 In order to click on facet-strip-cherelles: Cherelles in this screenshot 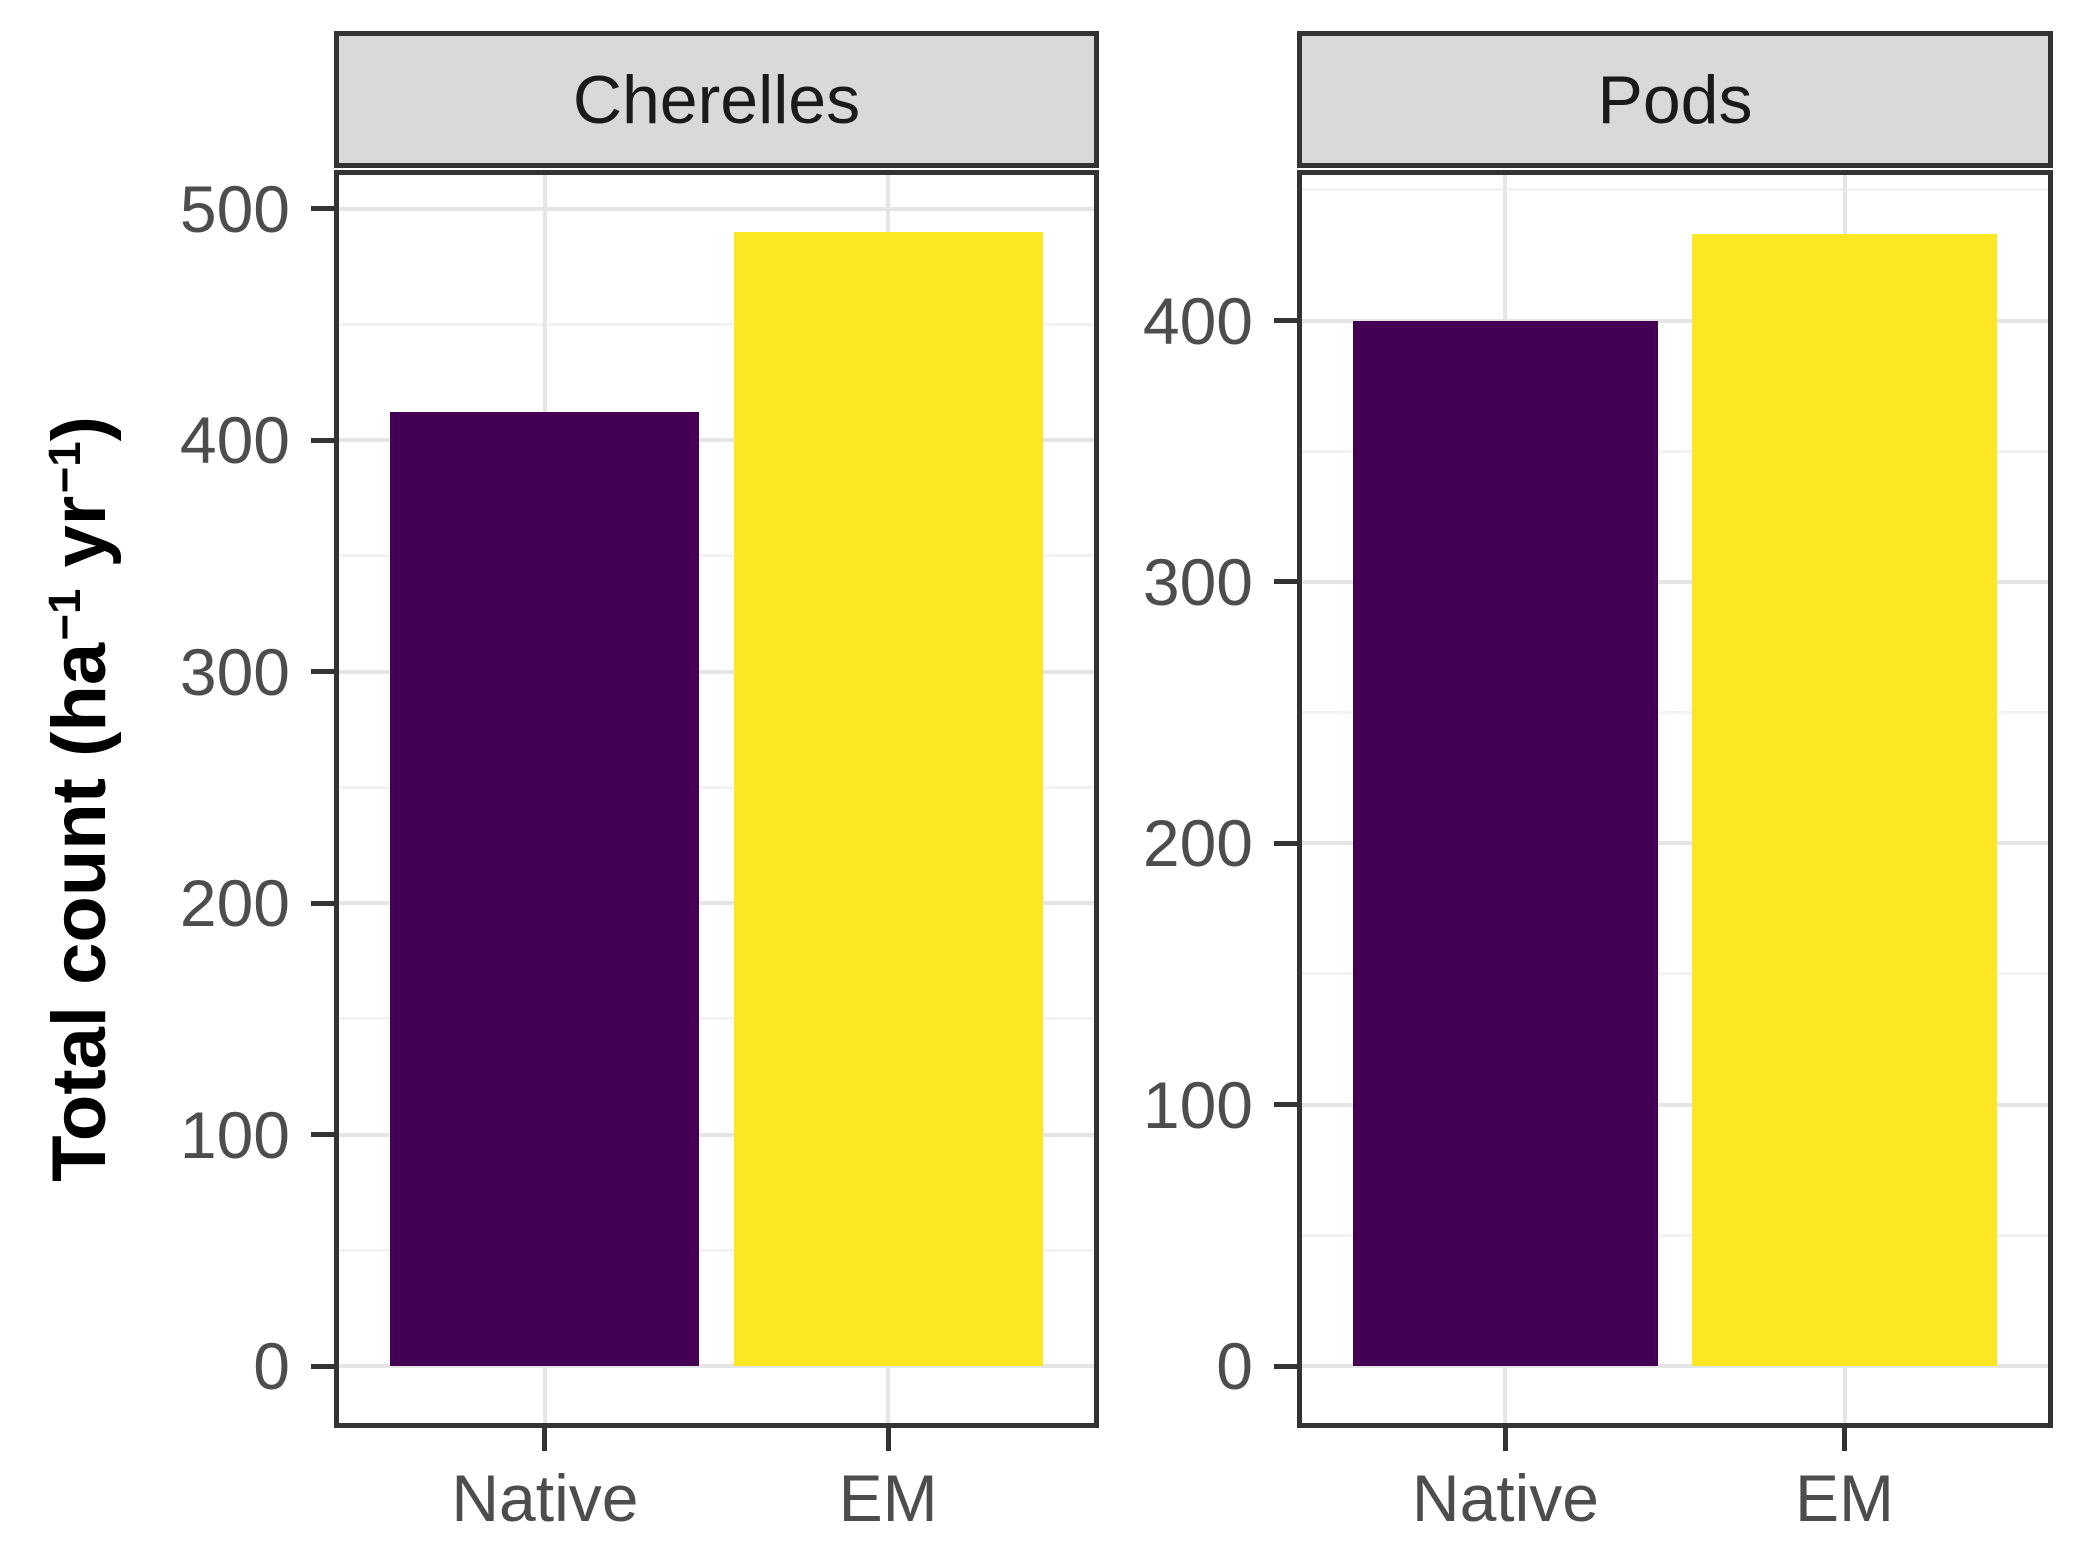, I will do `click(716, 99)`.